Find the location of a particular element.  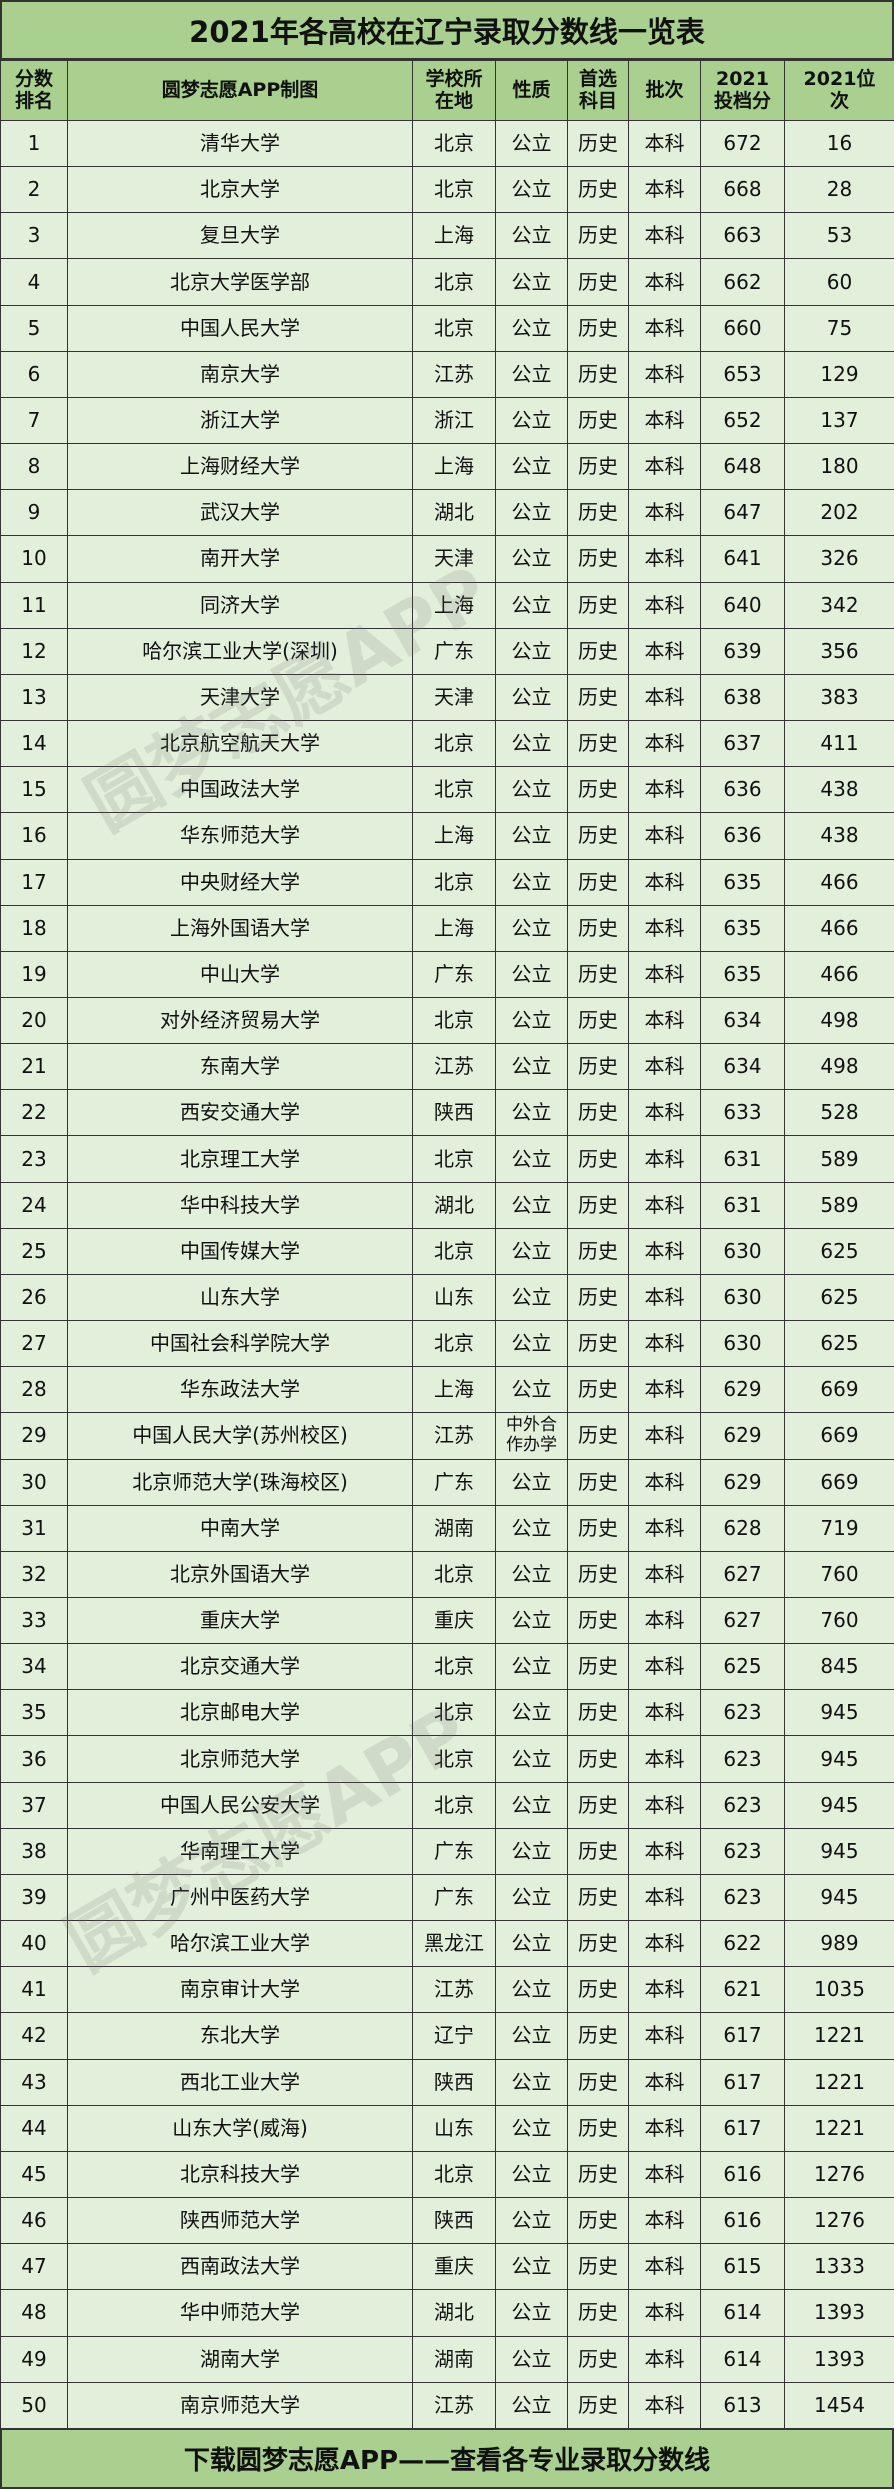

cell-school: 北京外国语大学 is located at coordinates (240, 1574).